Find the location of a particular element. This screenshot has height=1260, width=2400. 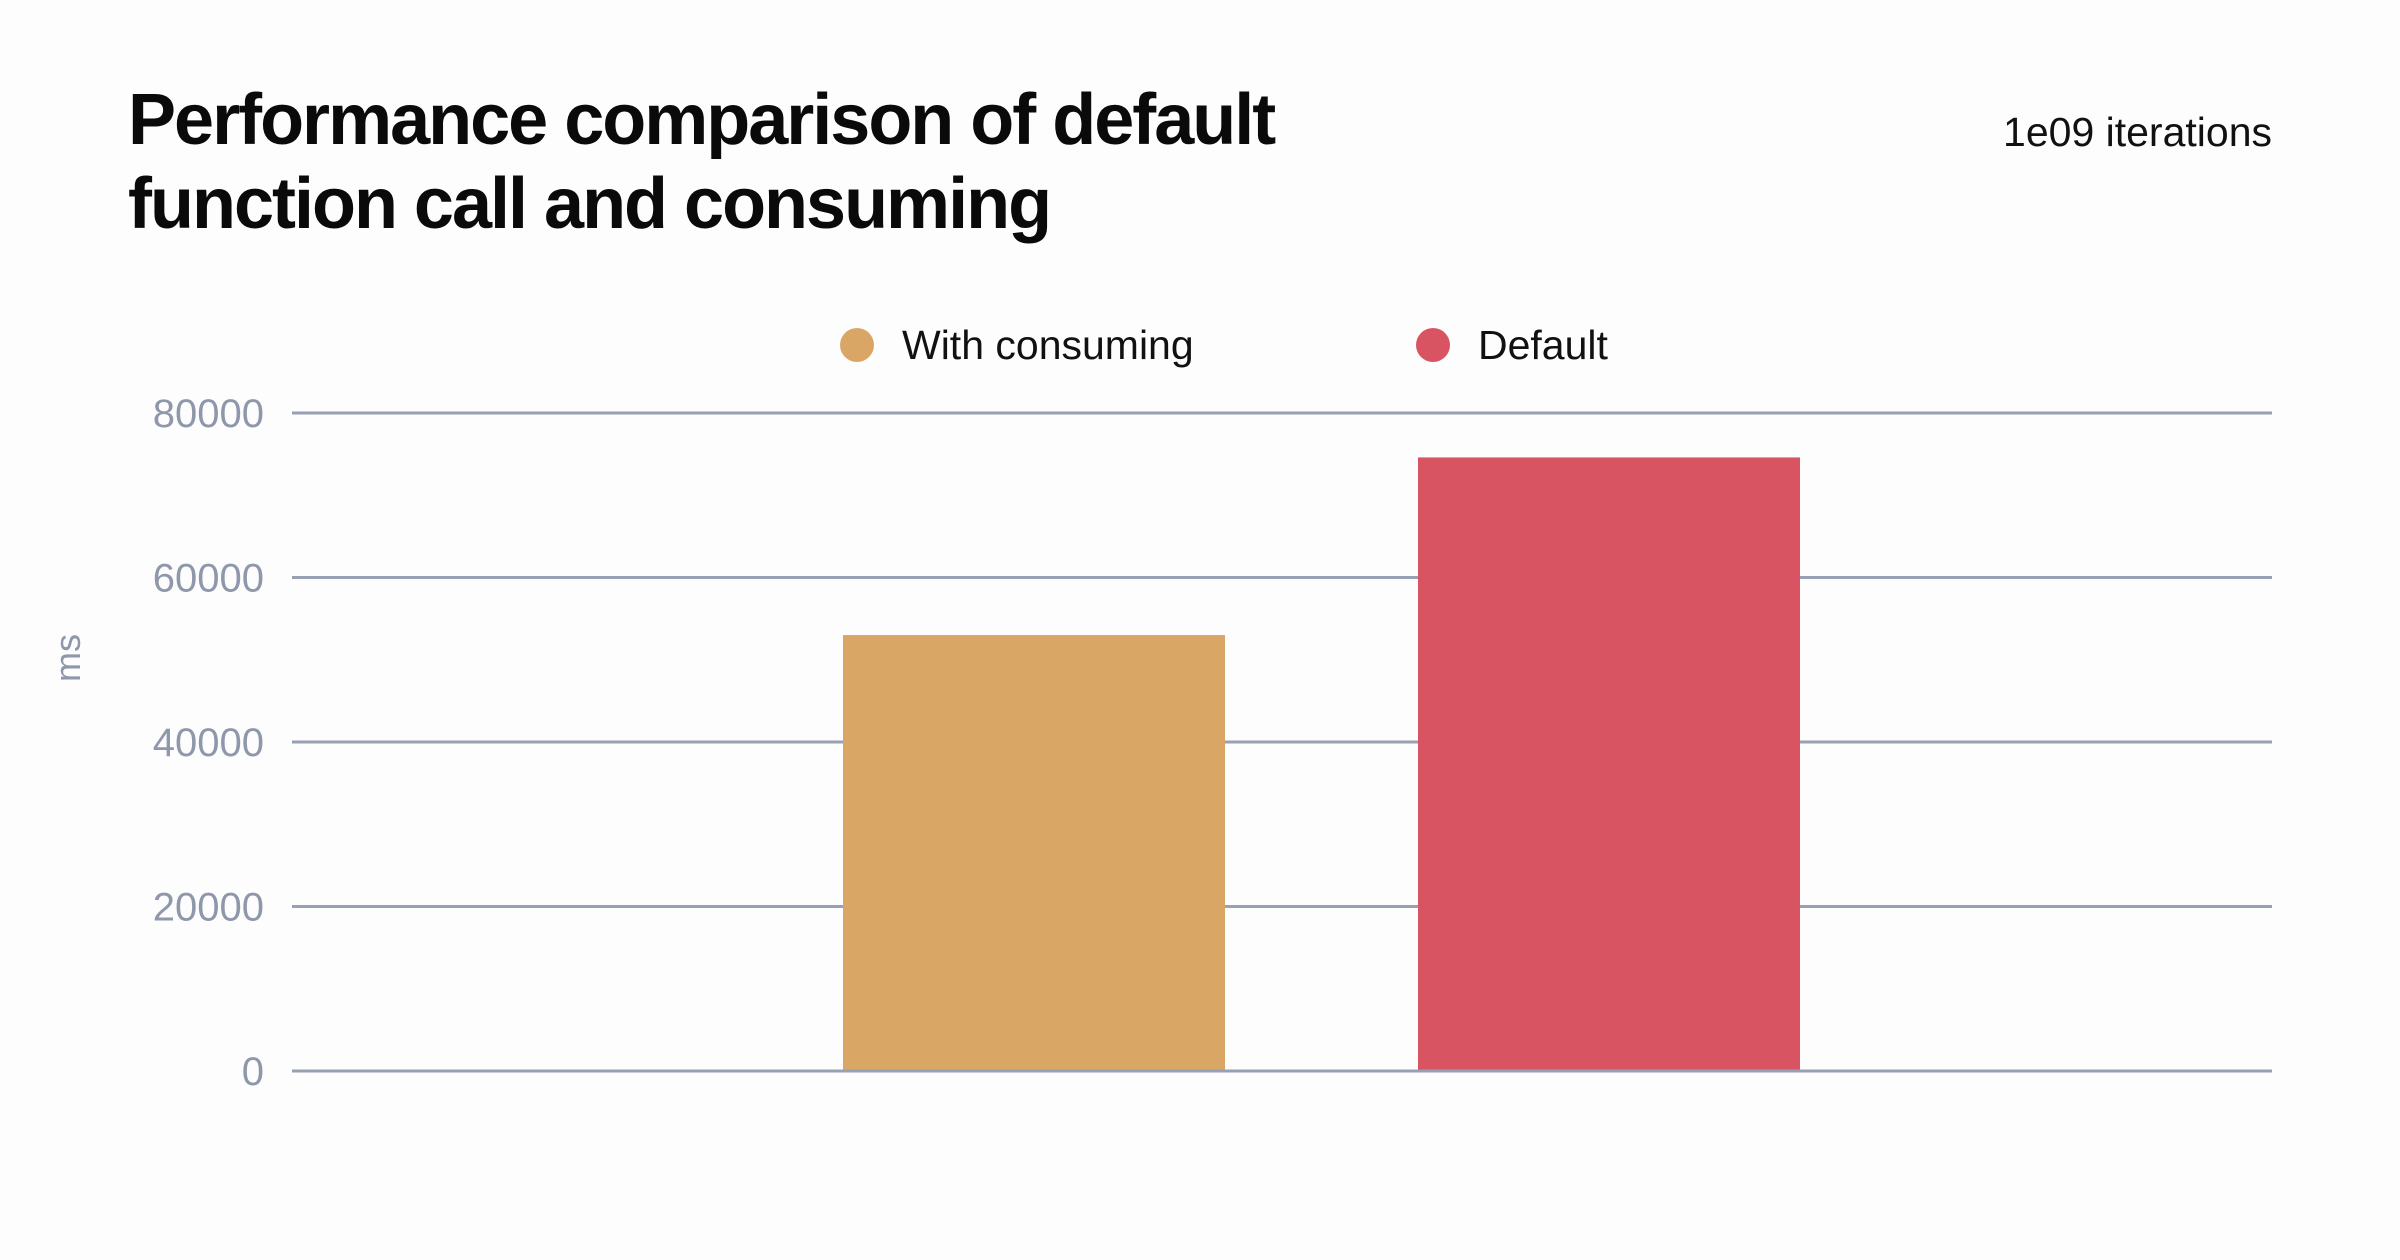

y-tick-label: 20000 is located at coordinates (208, 908).